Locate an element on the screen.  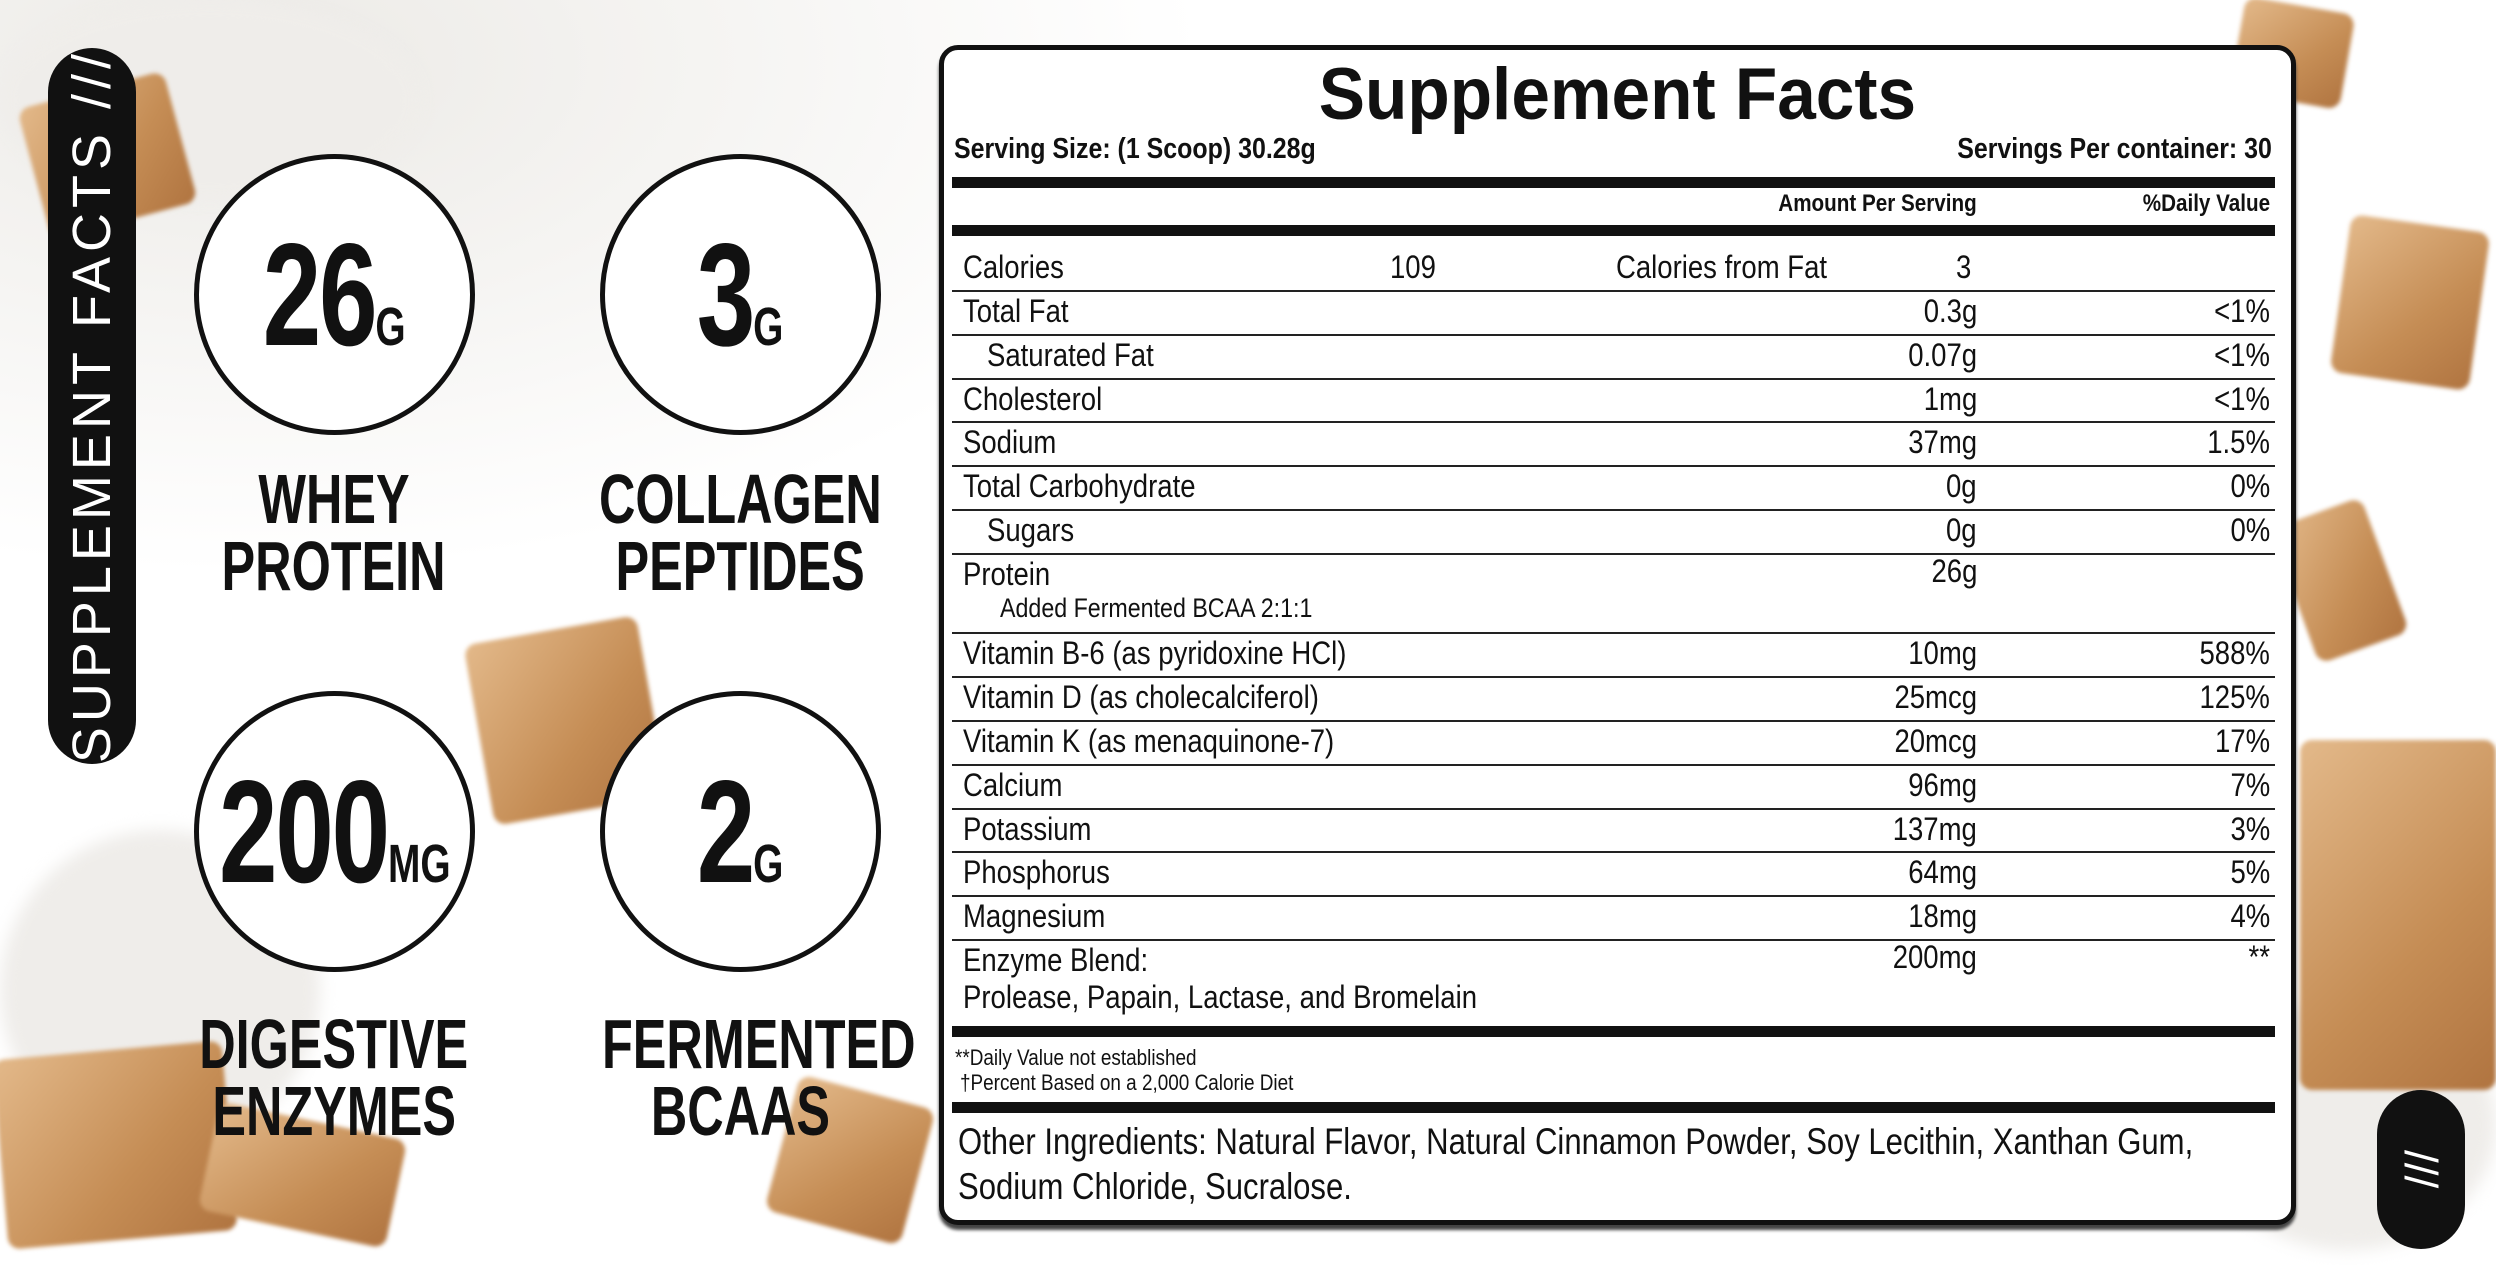
nutrient-amount: 18mg is located at coordinates (1942, 916).